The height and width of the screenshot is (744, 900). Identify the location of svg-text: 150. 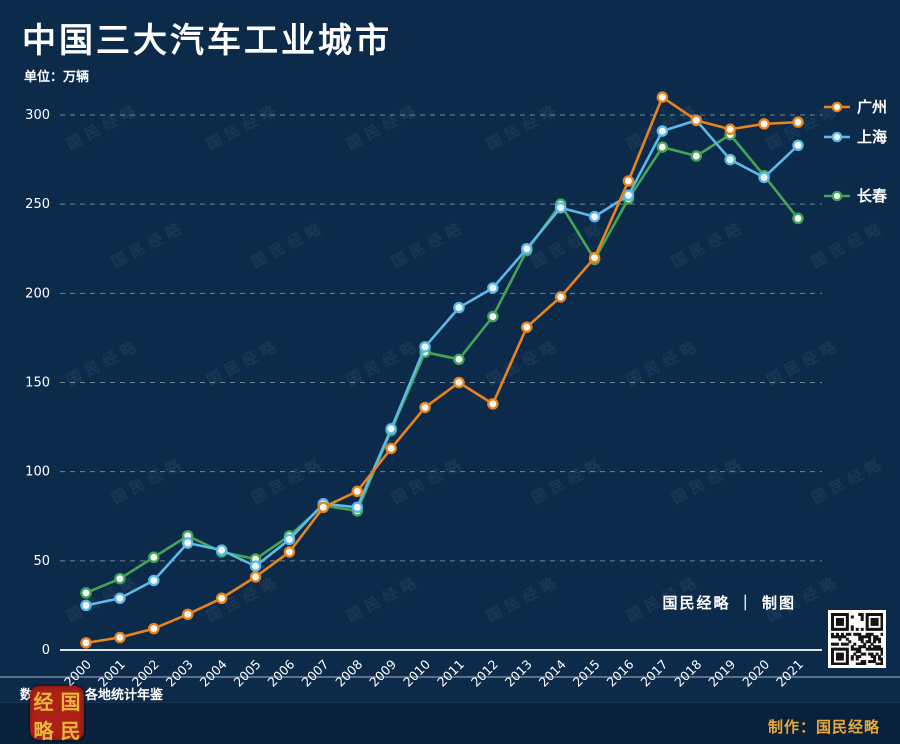
(37, 383).